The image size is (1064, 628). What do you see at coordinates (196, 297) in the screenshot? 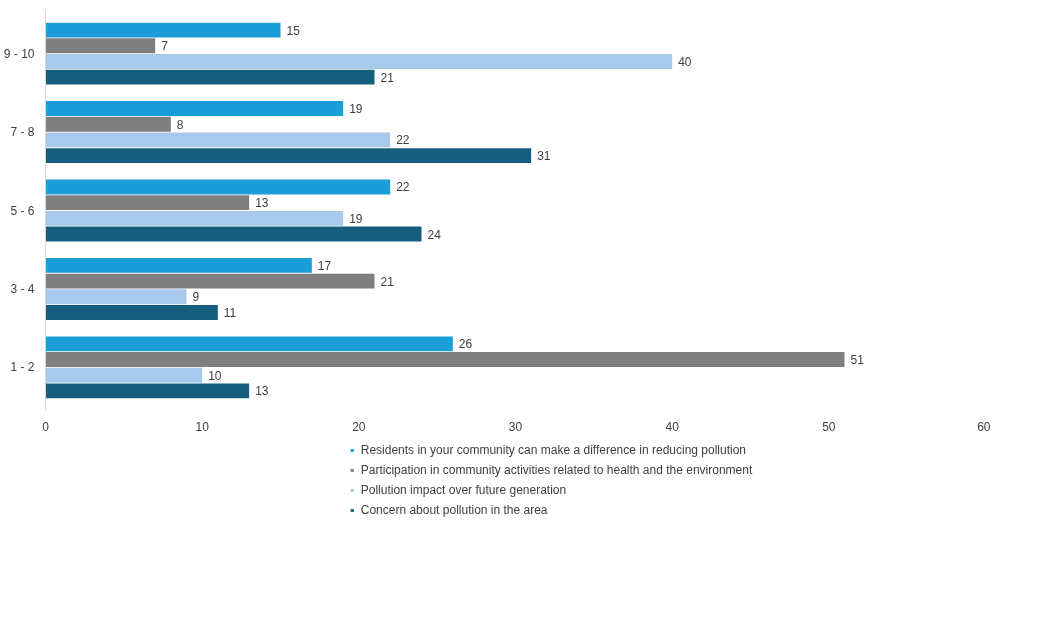
I see `data-label: 9` at bounding box center [196, 297].